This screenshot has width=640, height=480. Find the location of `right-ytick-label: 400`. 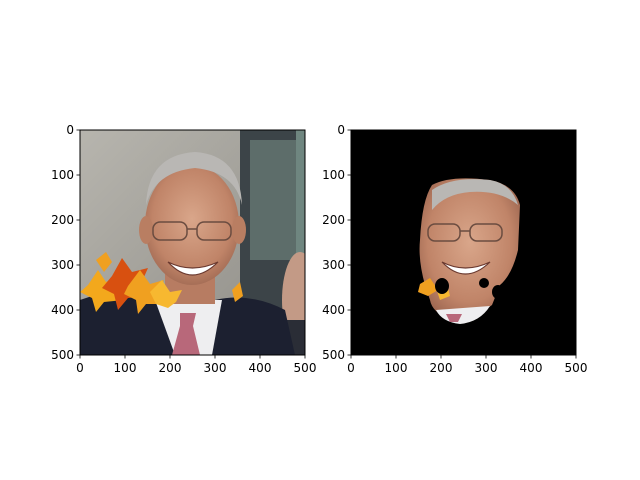

right-ytick-label: 400 is located at coordinates (333, 310).